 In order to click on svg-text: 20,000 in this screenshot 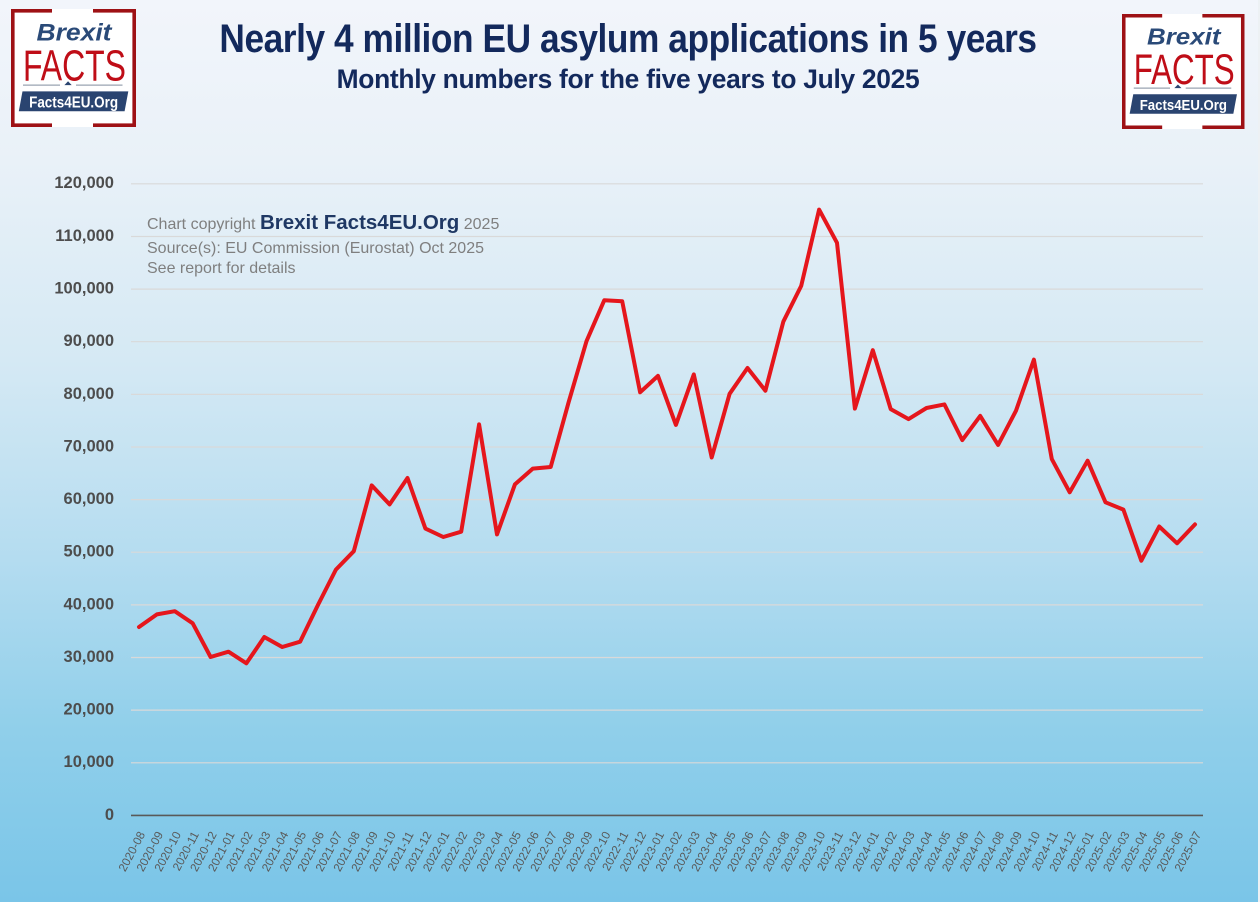, I will do `click(89, 710)`.